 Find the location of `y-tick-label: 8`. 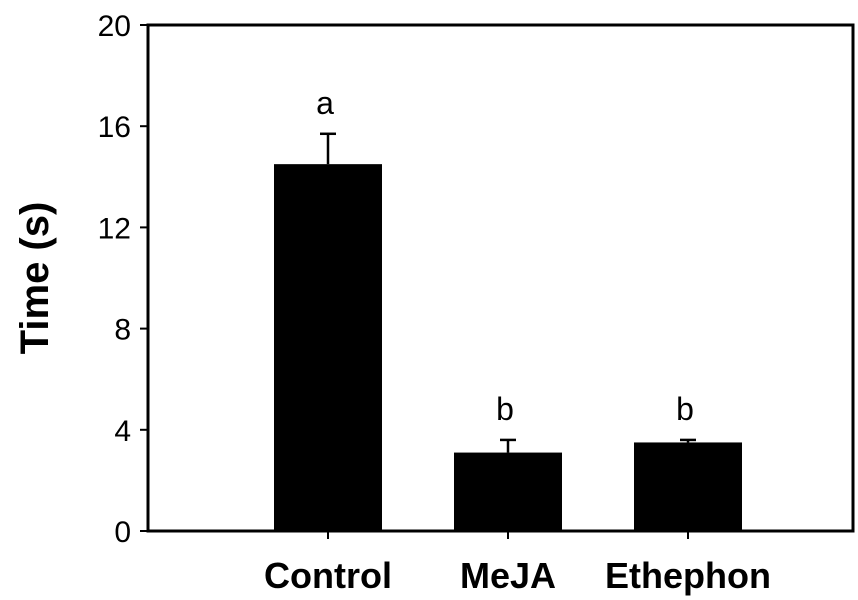

y-tick-label: 8 is located at coordinates (122, 330).